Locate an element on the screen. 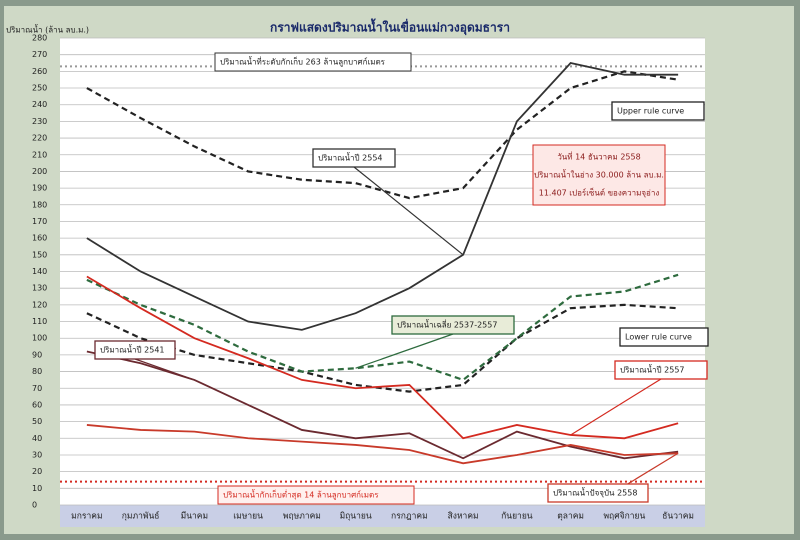  legend-label: ปริมาณน้ำปี 2554 is located at coordinates (350, 157).